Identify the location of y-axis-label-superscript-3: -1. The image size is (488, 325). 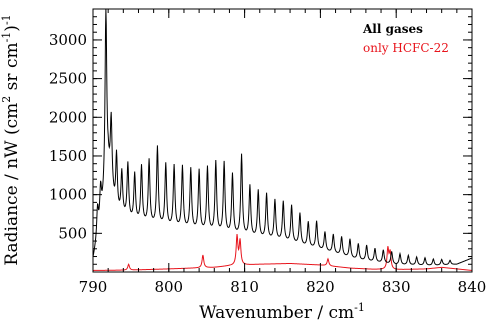
(6, 19).